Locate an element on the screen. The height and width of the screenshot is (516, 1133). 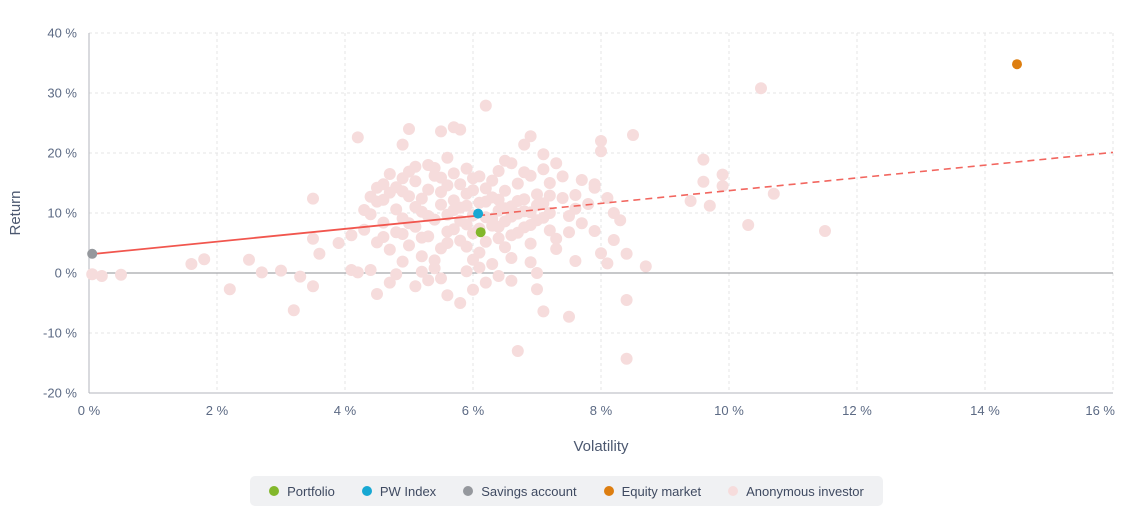
legend-item-savings-account: Savings account is located at coordinates (520, 491).